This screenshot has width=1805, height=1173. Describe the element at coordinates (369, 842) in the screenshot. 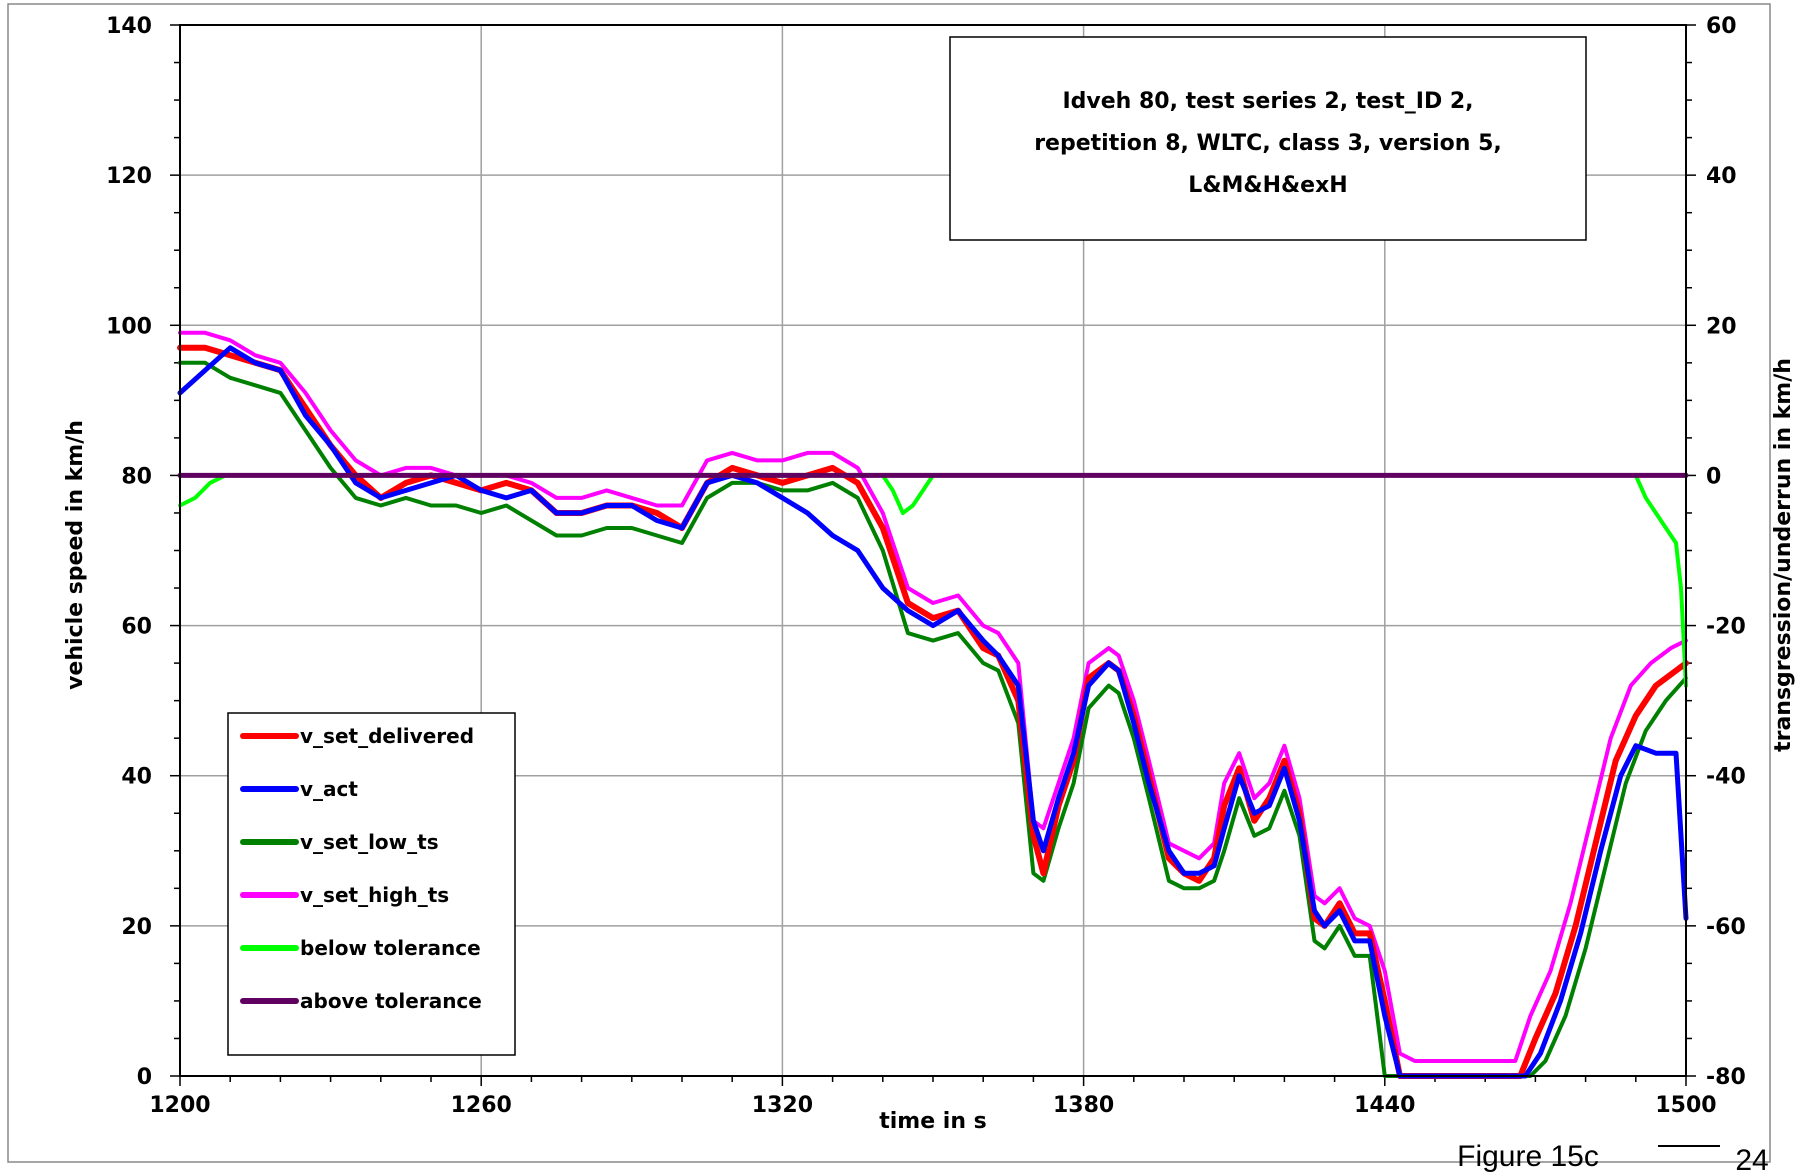

I see `legend-label-v-set-low-ts: v_set_low_ts` at that location.